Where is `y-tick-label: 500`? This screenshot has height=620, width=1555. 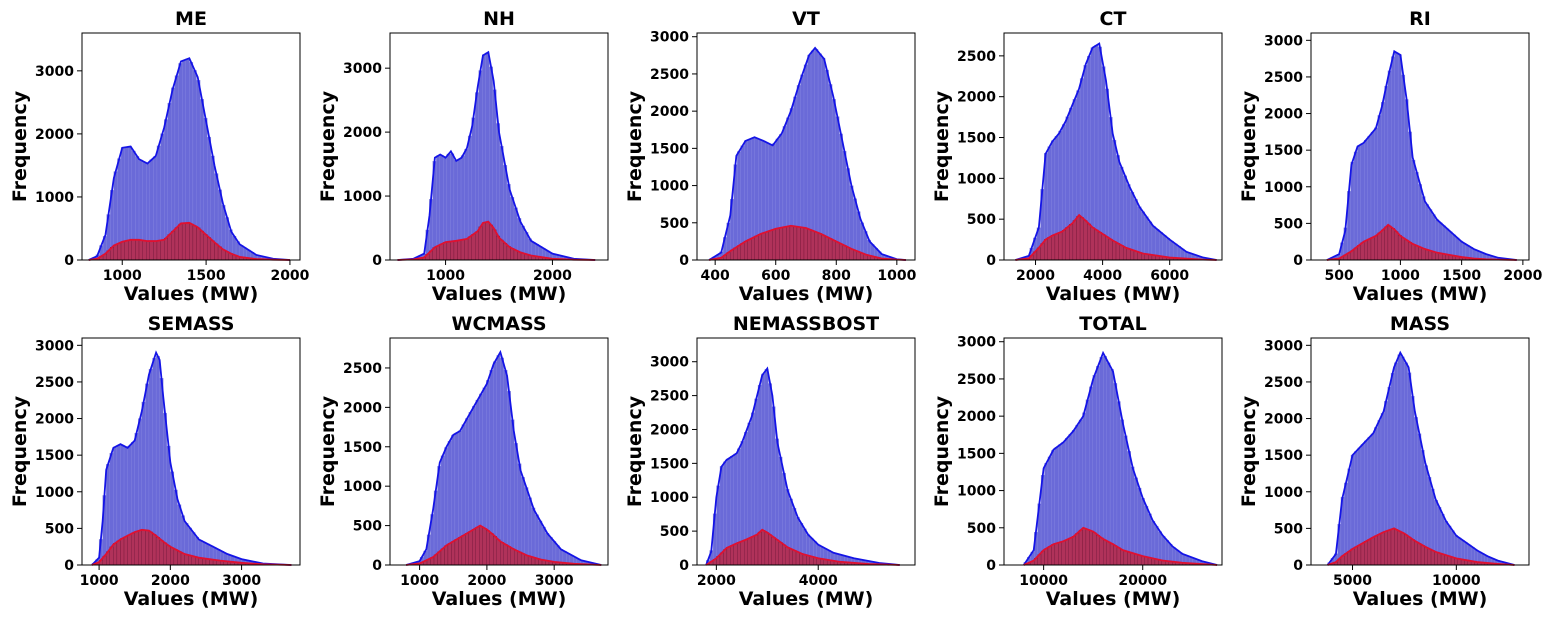
y-tick-label: 500 is located at coordinates (981, 529).